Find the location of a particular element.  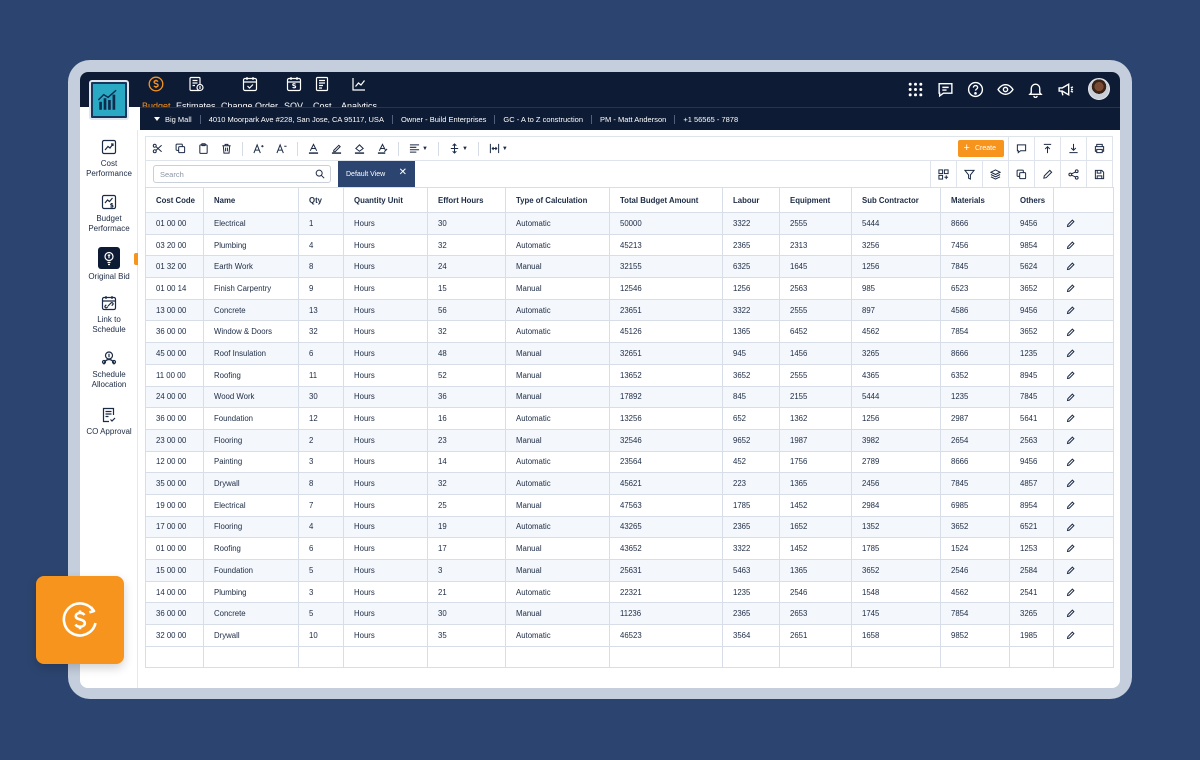

sidebar-item-schedule-allocation: Schedule Allocation is located at coordinates (109, 369).